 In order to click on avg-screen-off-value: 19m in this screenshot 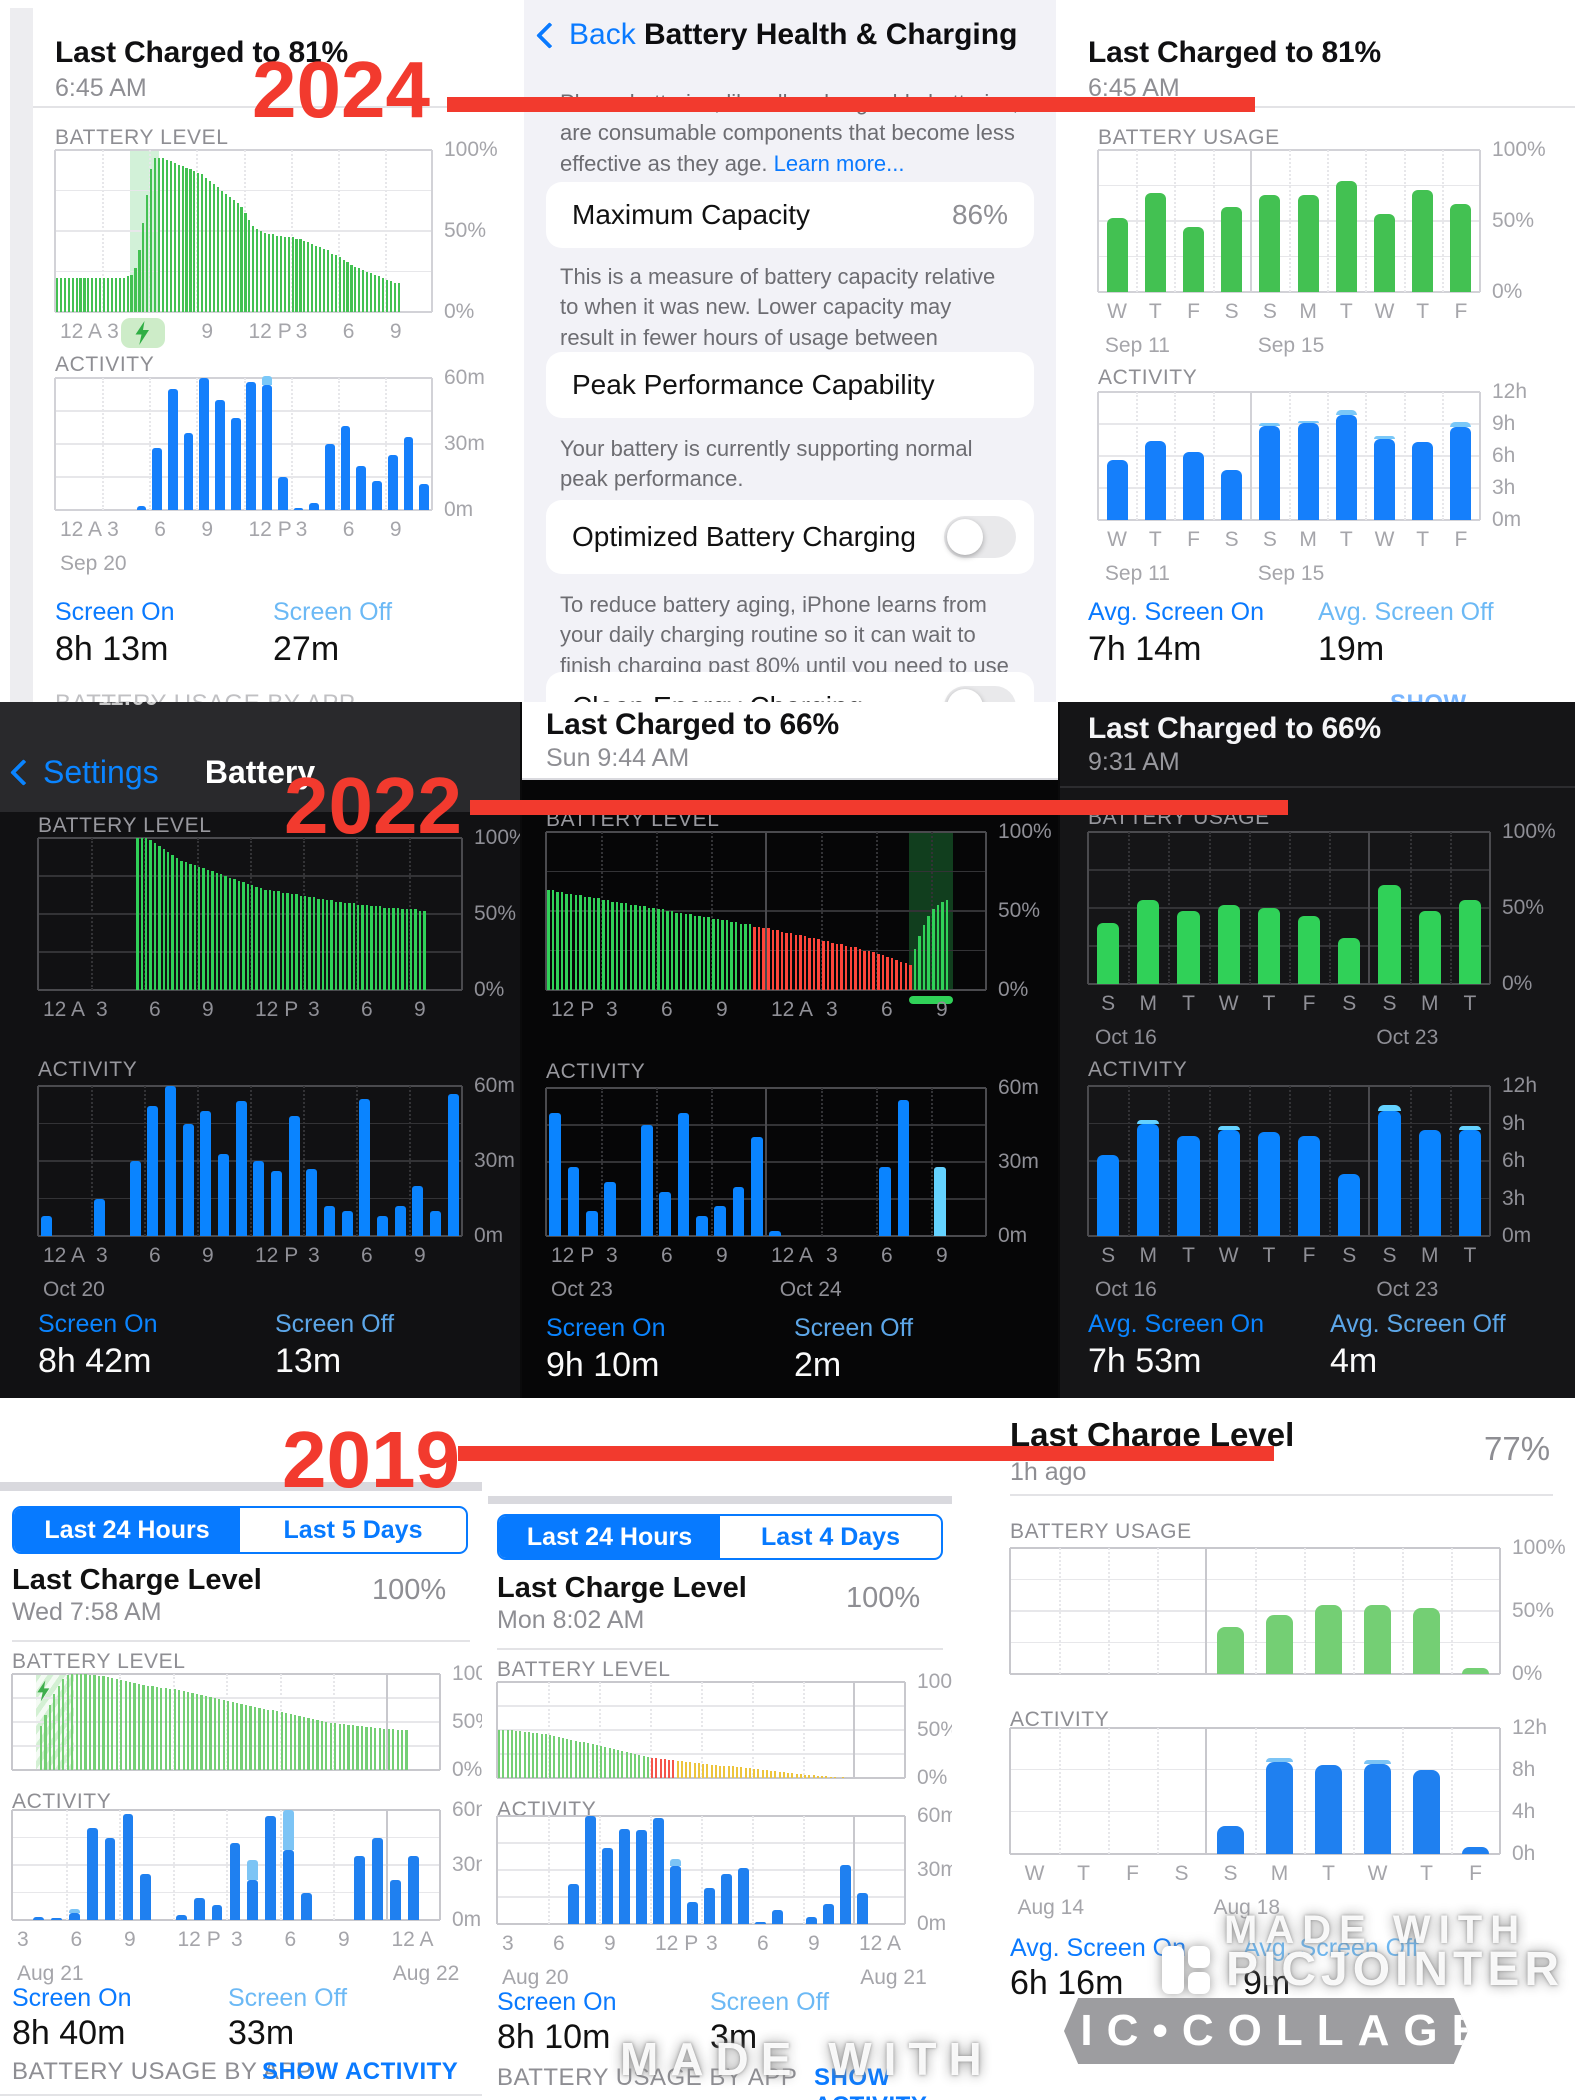, I will do `click(1351, 649)`.